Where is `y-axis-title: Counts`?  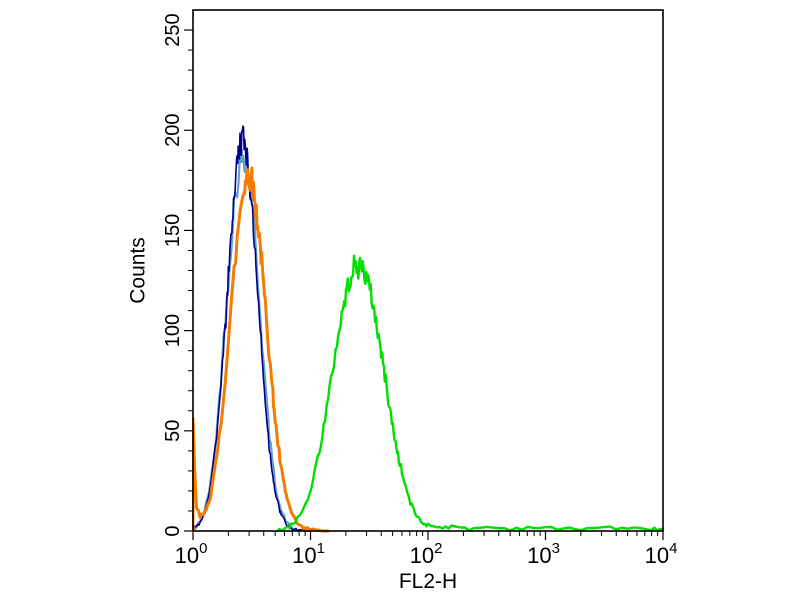
y-axis-title: Counts is located at coordinates (138, 270).